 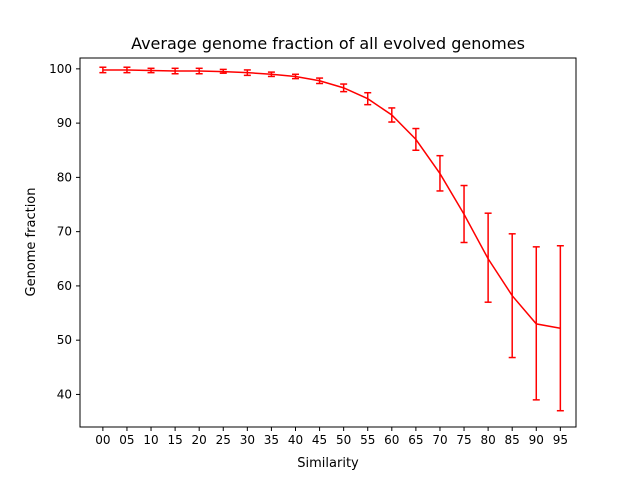 What do you see at coordinates (64, 123) in the screenshot?
I see `y-tick-label: 90` at bounding box center [64, 123].